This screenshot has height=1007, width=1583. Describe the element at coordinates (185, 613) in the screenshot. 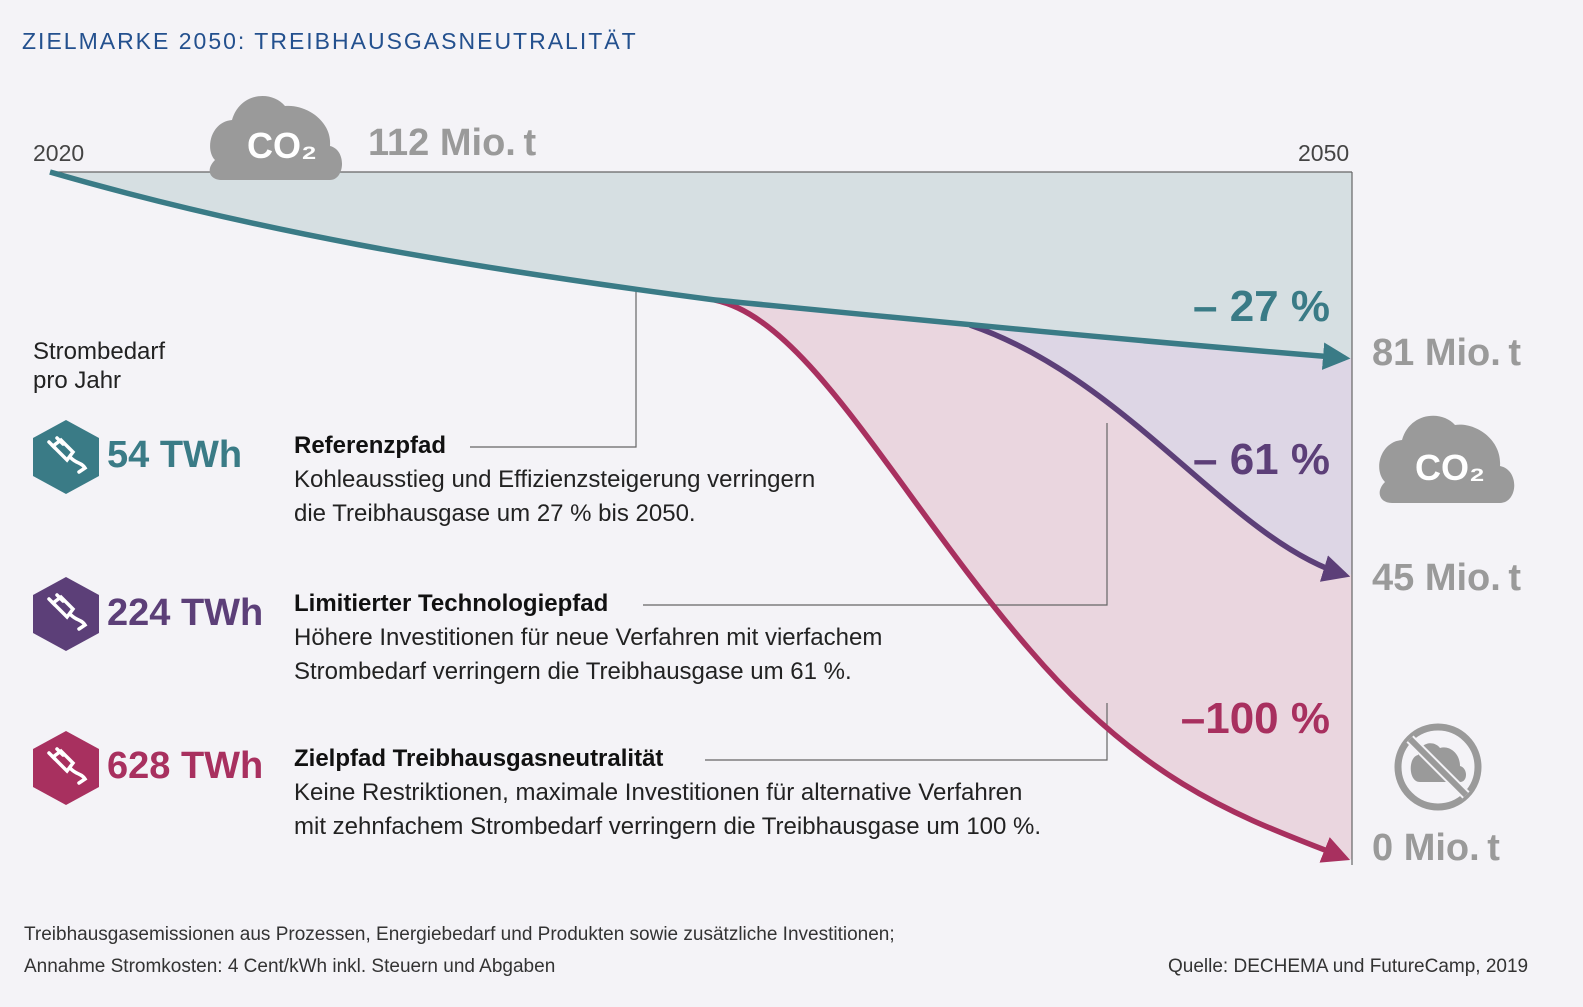

I see `demand-value-limitiert: 224 TWh` at that location.